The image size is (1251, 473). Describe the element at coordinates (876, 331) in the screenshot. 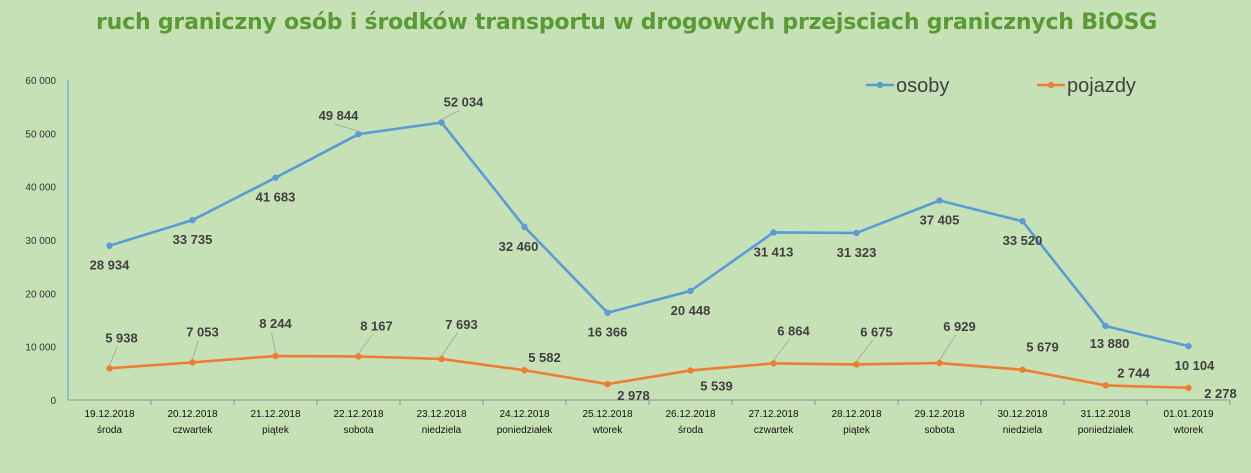

I see `data-label-pojazdy: 6 675` at that location.